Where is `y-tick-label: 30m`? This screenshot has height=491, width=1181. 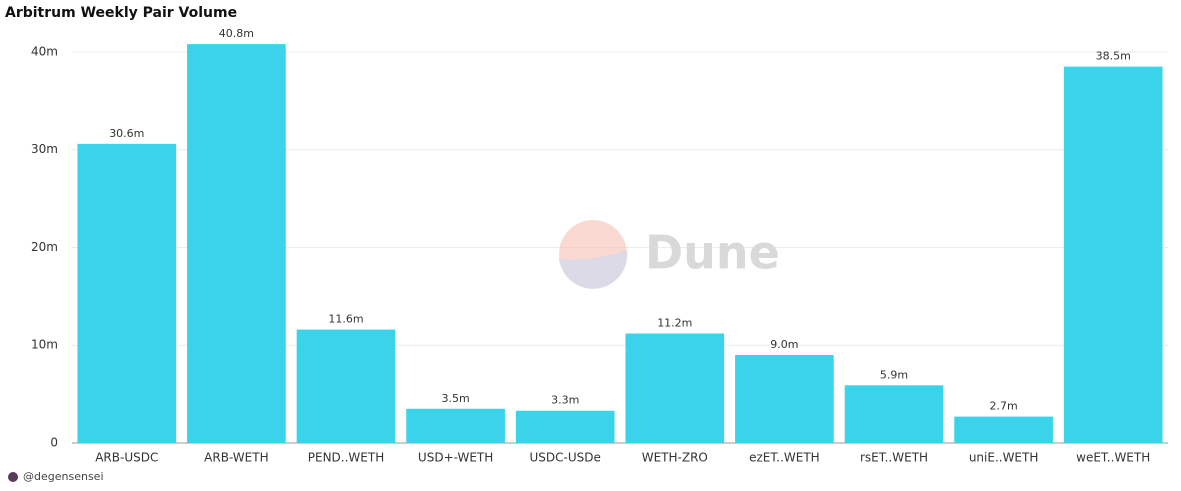 y-tick-label: 30m is located at coordinates (44, 149).